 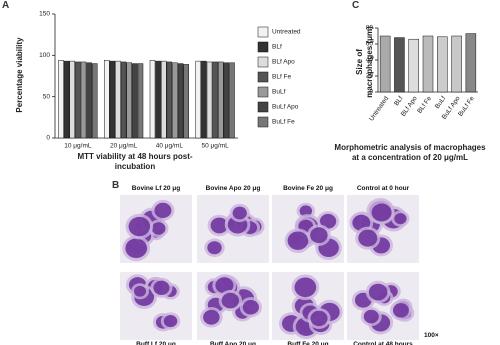 What do you see at coordinates (78, 146) in the screenshot?
I see `x-tick-label: 10 μg/mL` at bounding box center [78, 146].